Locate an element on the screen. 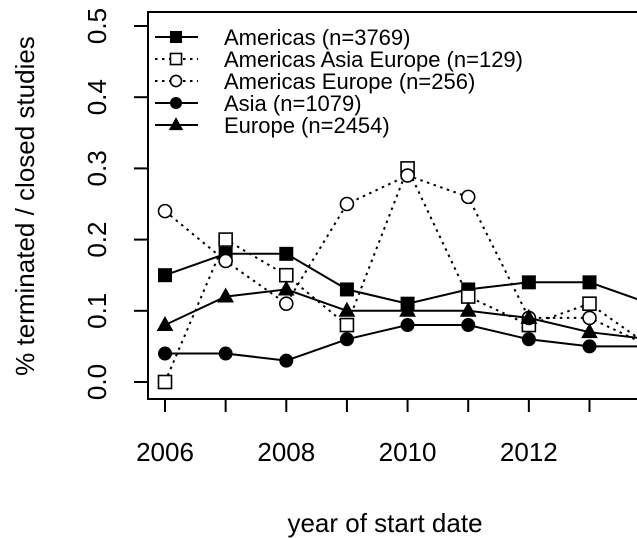 The image size is (637, 538). legend-label: Americas Europe (n=256) is located at coordinates (349, 81).